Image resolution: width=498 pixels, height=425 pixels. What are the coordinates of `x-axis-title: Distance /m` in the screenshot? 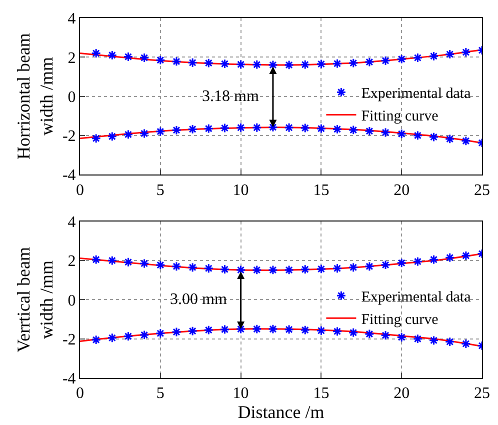 It's located at (281, 412).